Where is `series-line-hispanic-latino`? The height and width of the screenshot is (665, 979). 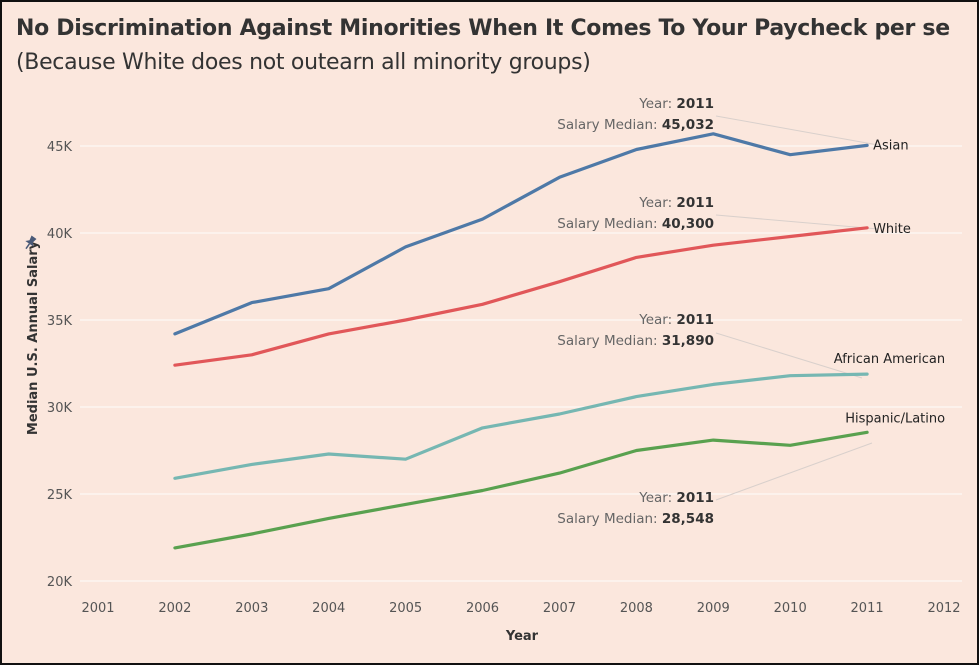
series-line-hispanic-latino is located at coordinates (521, 490).